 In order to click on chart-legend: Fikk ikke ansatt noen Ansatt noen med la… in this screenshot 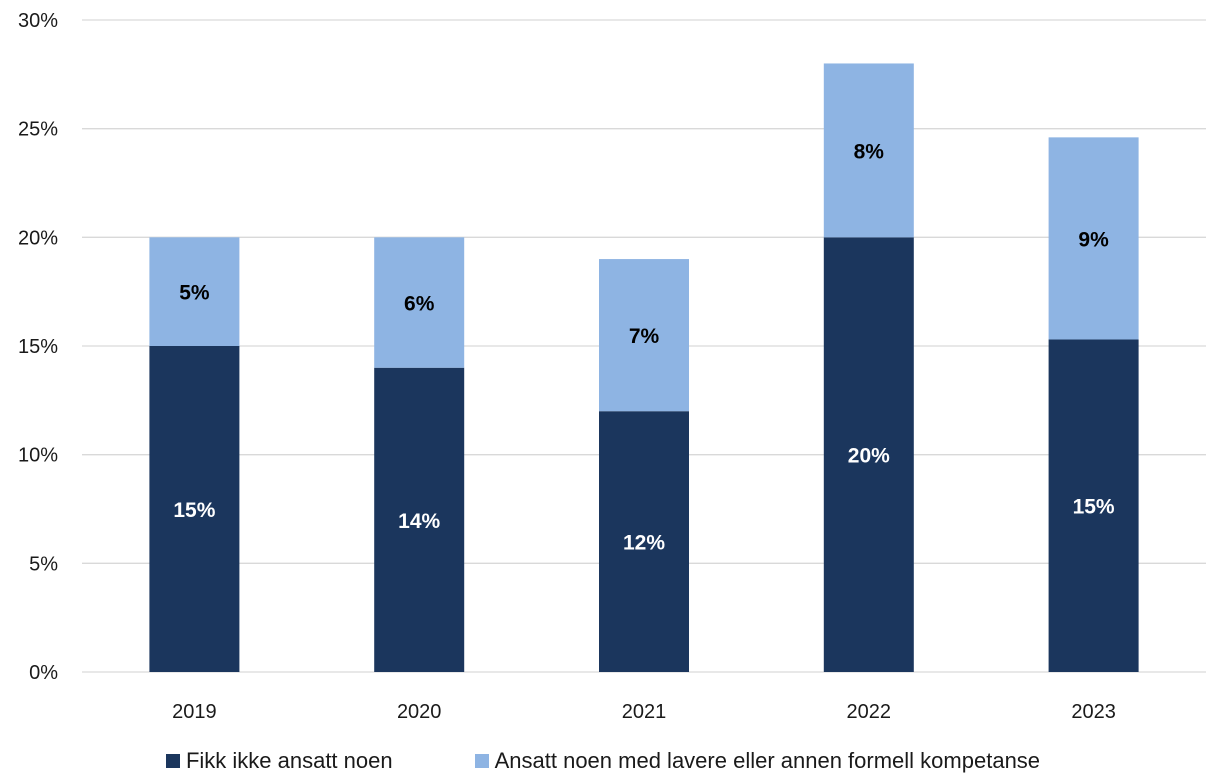, I will do `click(603, 761)`.